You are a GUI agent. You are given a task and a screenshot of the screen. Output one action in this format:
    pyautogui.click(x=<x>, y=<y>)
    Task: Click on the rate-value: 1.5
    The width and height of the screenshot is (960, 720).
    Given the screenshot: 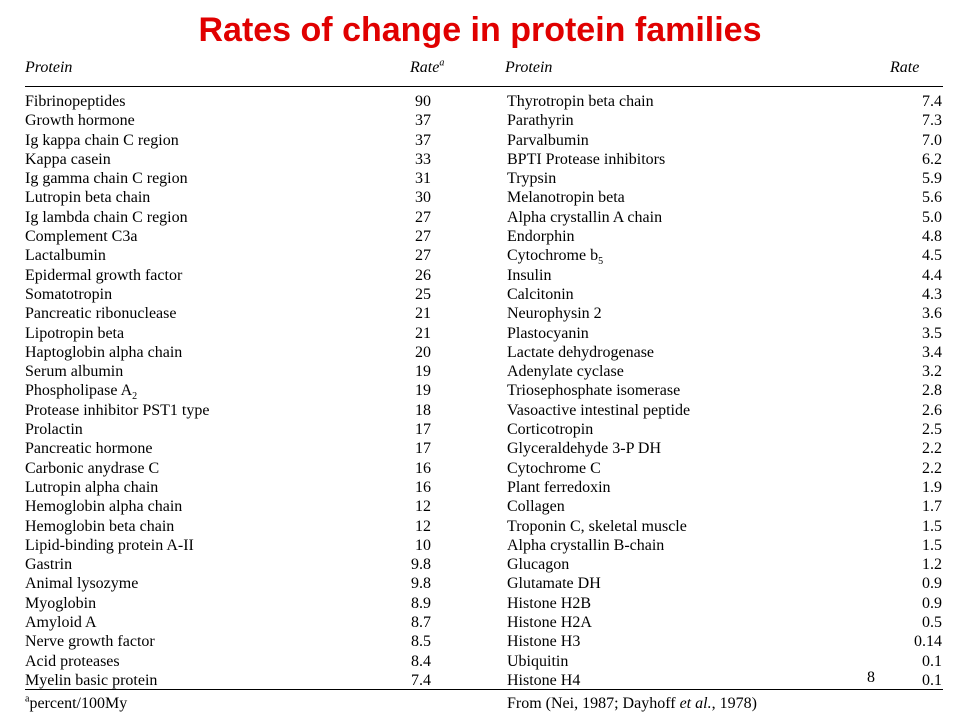 What is the action you would take?
    pyautogui.click(x=932, y=545)
    